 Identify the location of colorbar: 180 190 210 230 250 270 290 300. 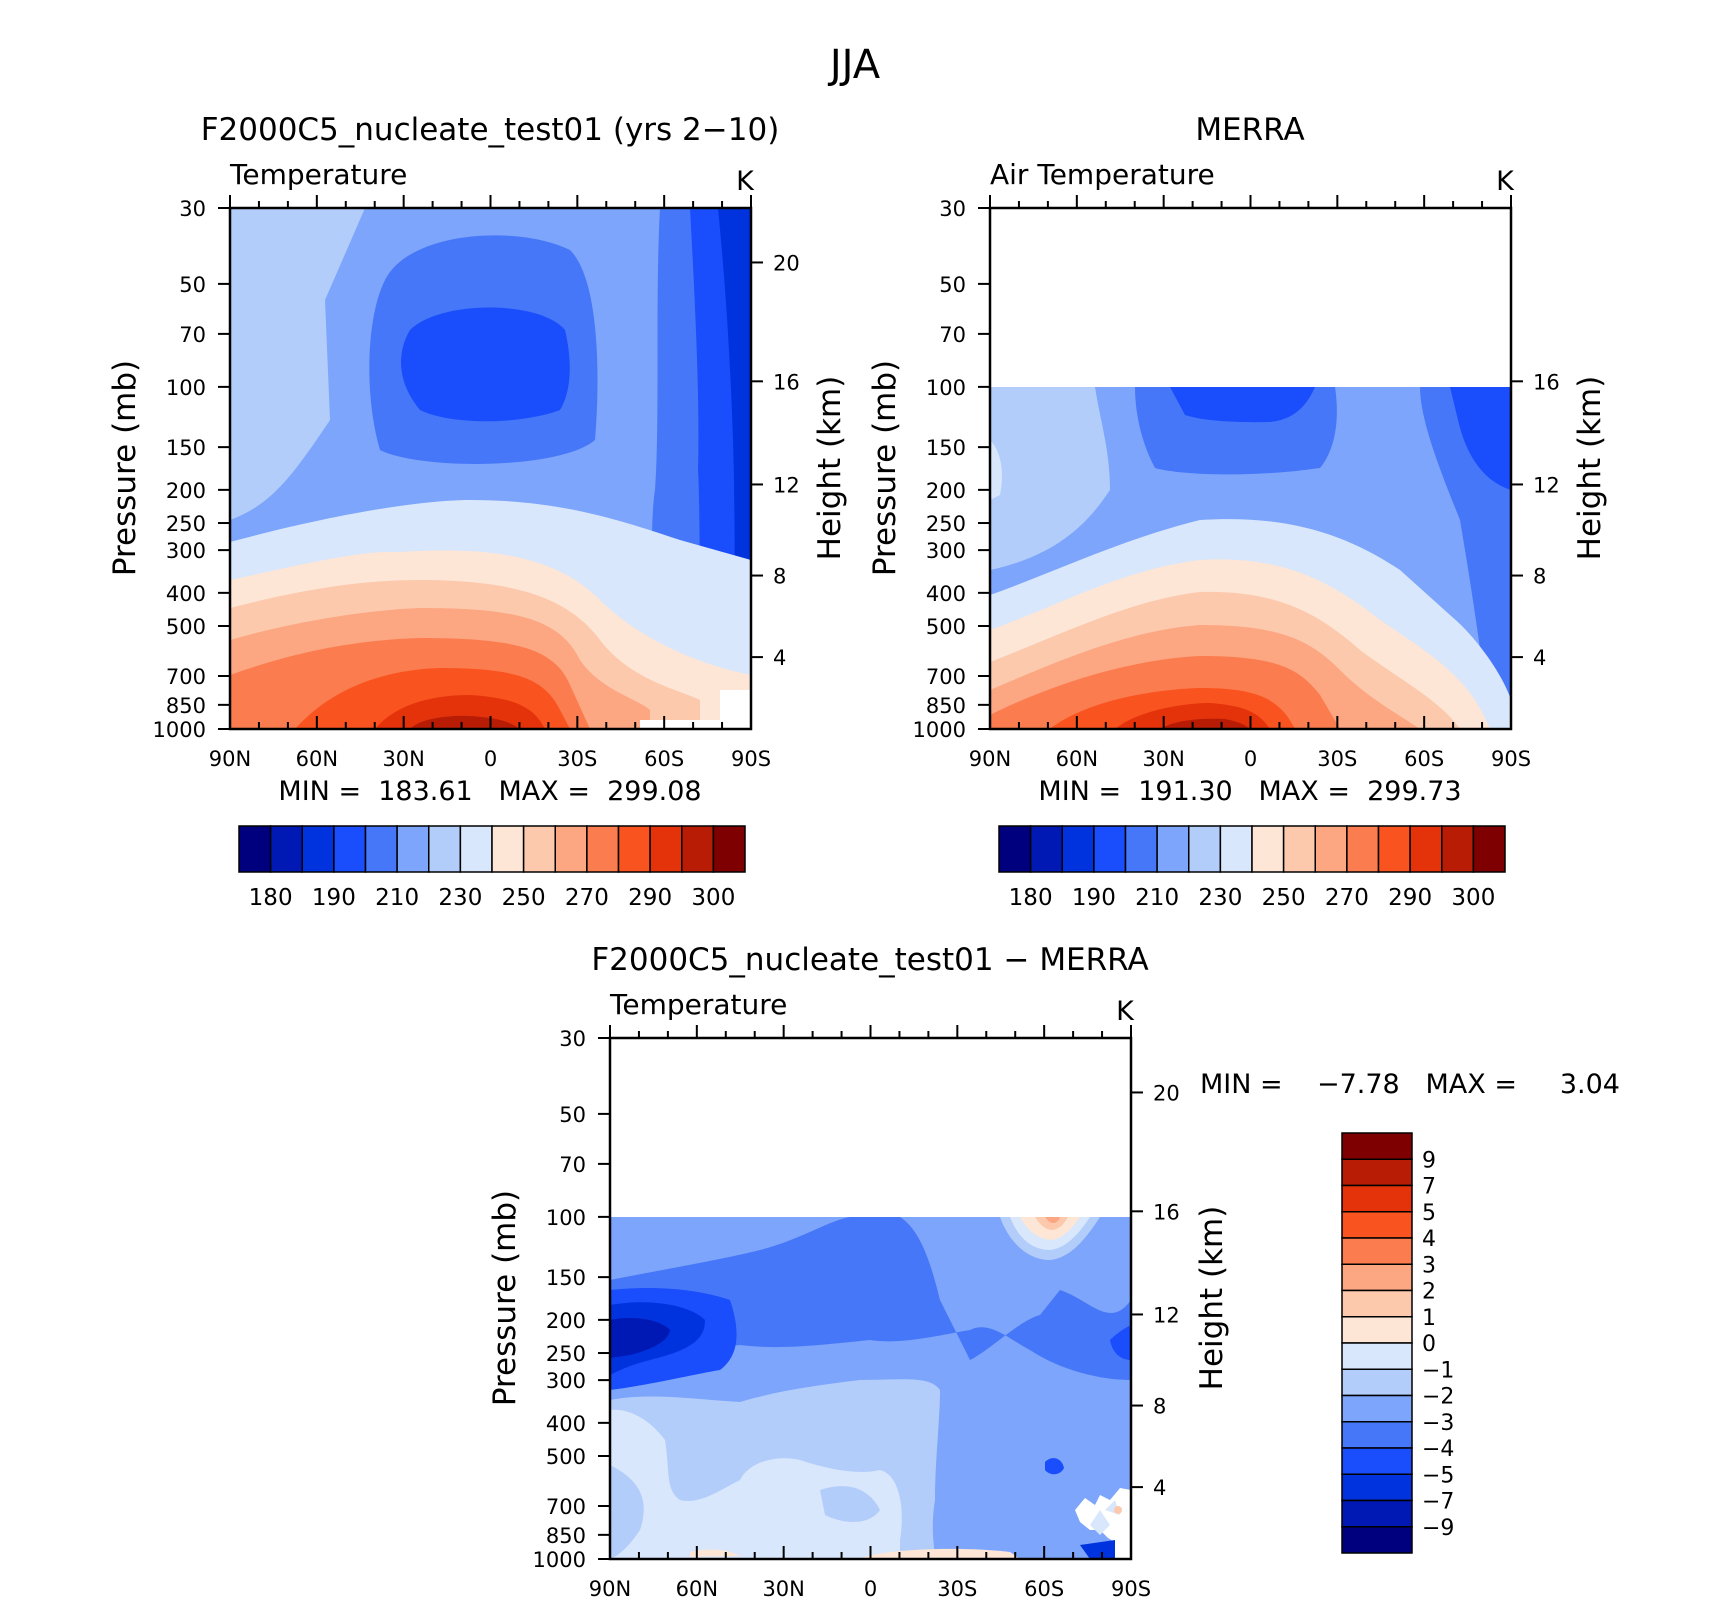
(492, 868).